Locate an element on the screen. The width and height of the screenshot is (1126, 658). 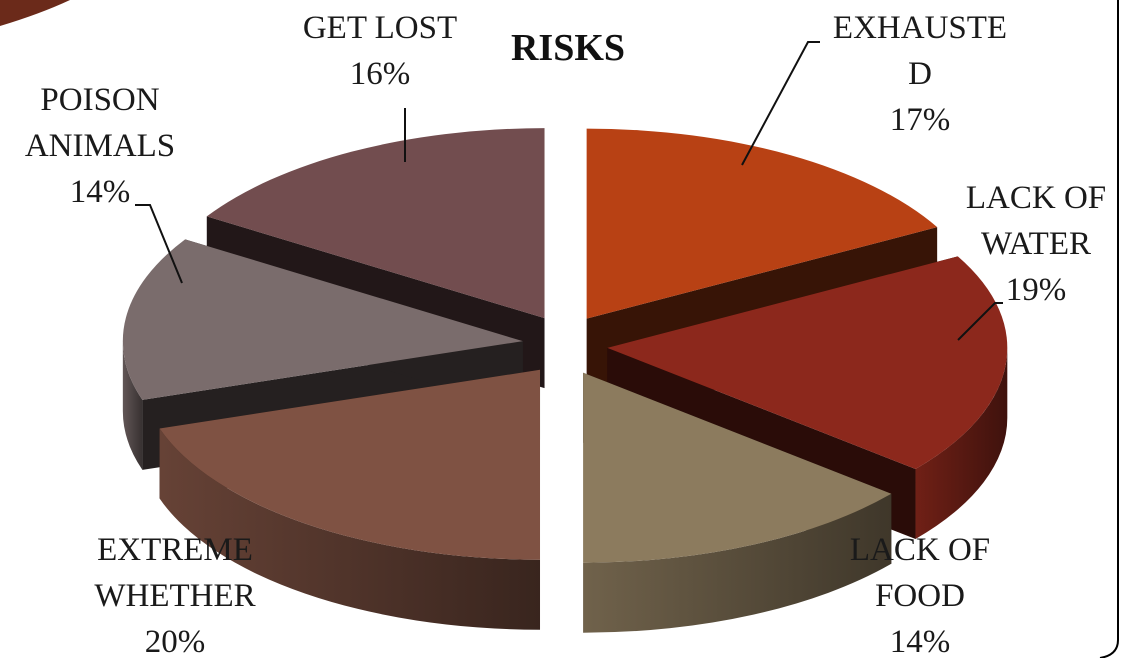
data-label-name-extreme-whether: EXTREME is located at coordinates (175, 550).